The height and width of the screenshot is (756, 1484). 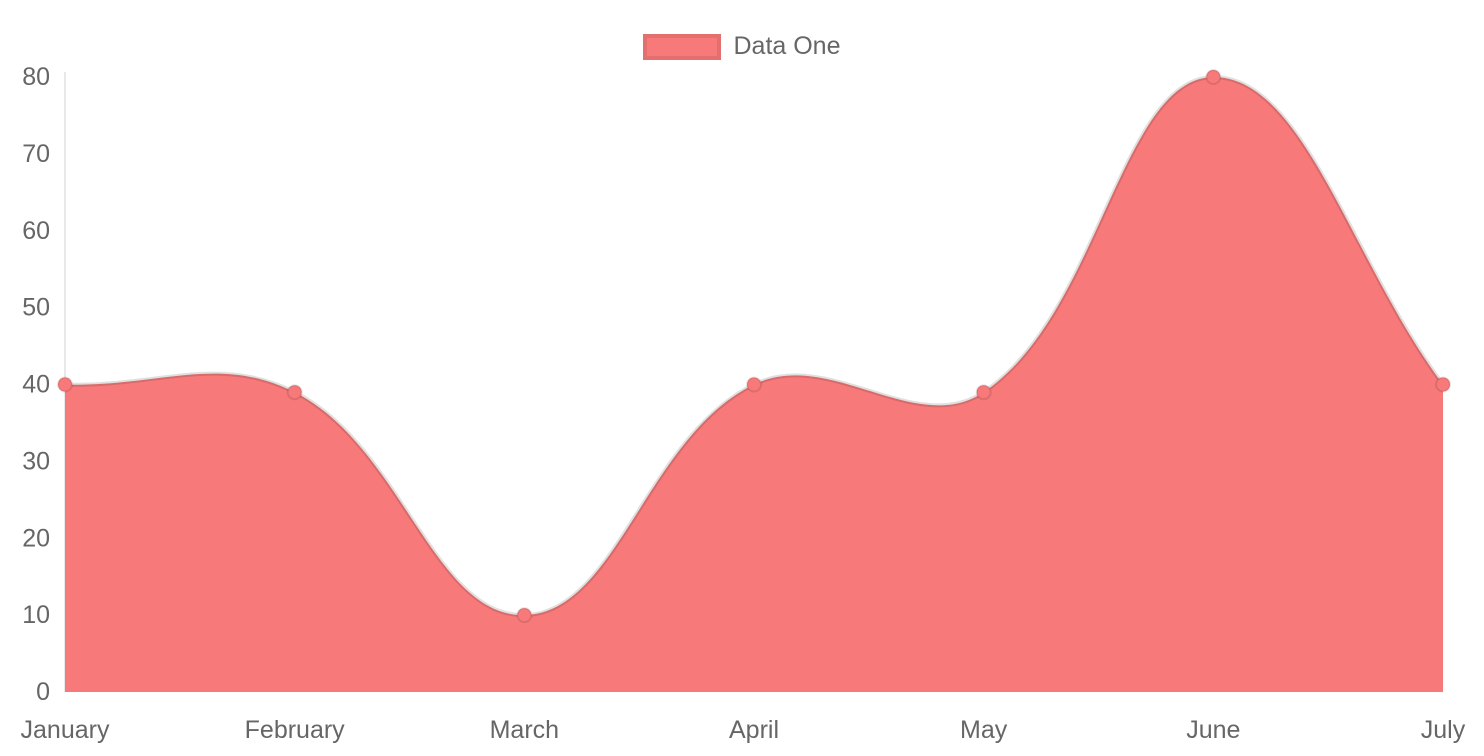 What do you see at coordinates (36, 231) in the screenshot?
I see `y-tick-label: 60` at bounding box center [36, 231].